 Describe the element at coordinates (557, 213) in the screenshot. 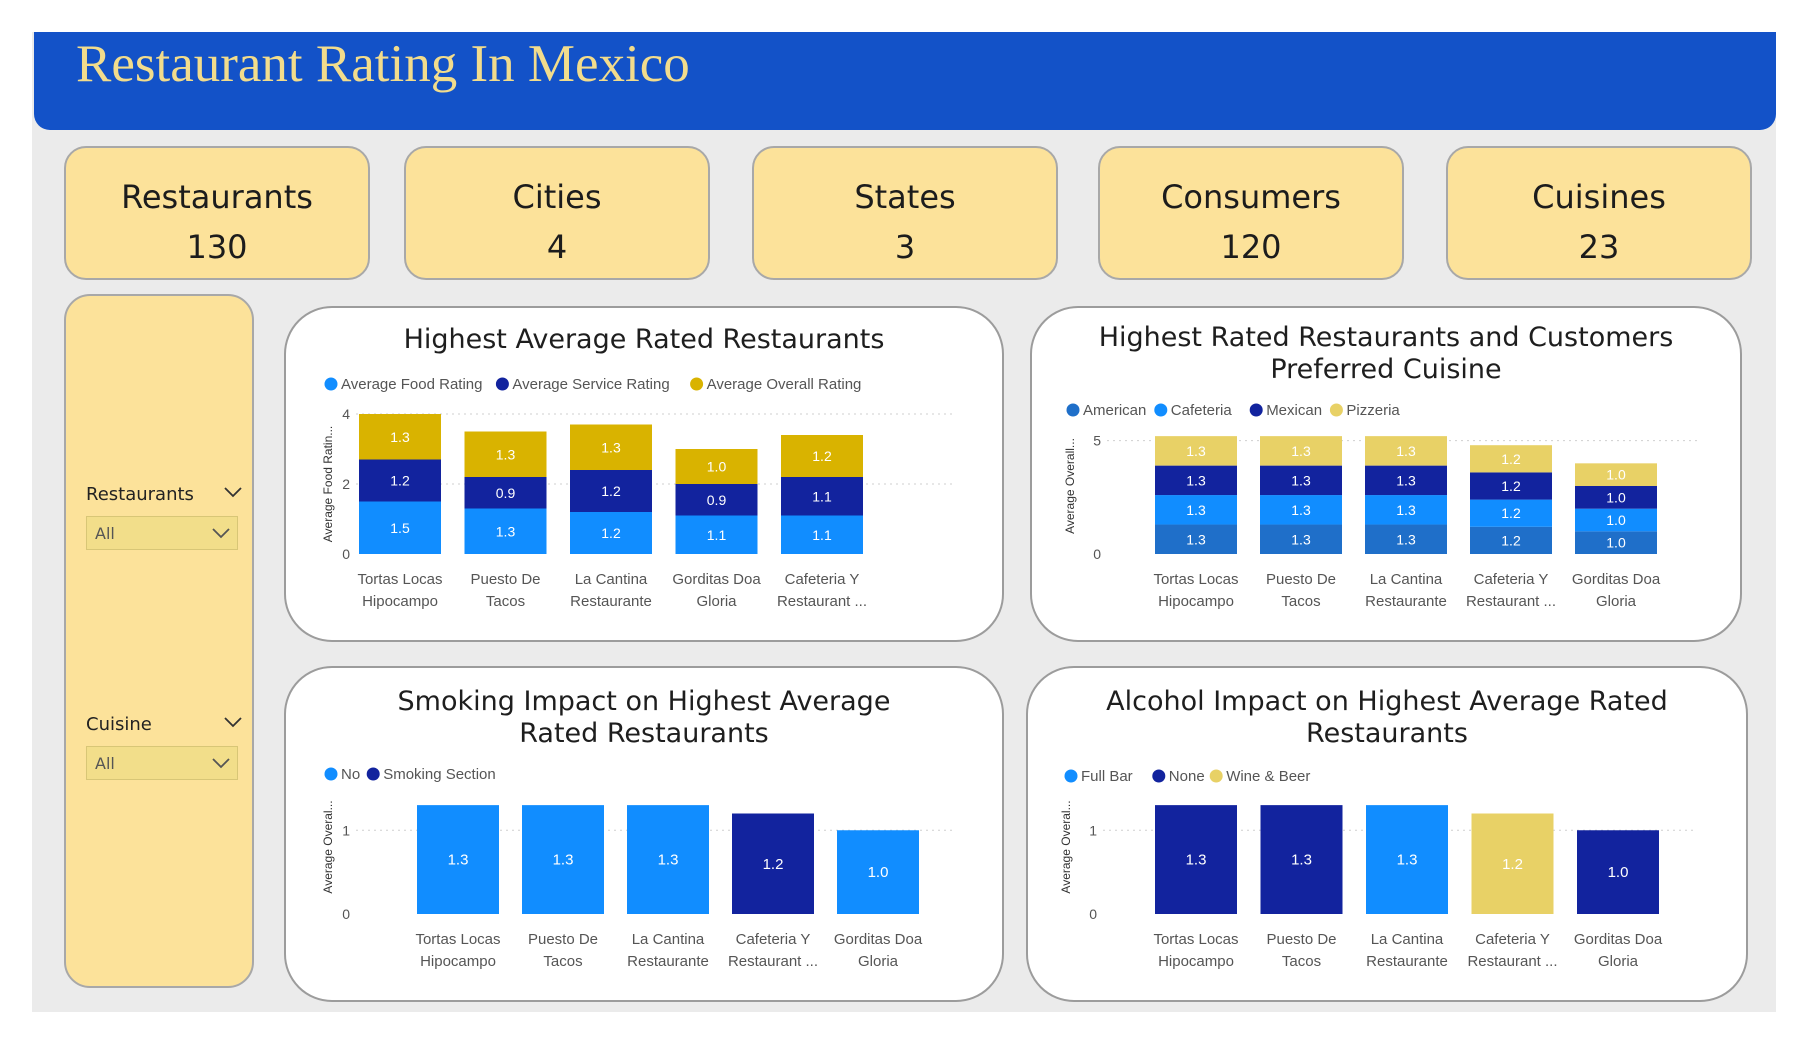

I see `kpi-card-cities: Cities 4` at that location.